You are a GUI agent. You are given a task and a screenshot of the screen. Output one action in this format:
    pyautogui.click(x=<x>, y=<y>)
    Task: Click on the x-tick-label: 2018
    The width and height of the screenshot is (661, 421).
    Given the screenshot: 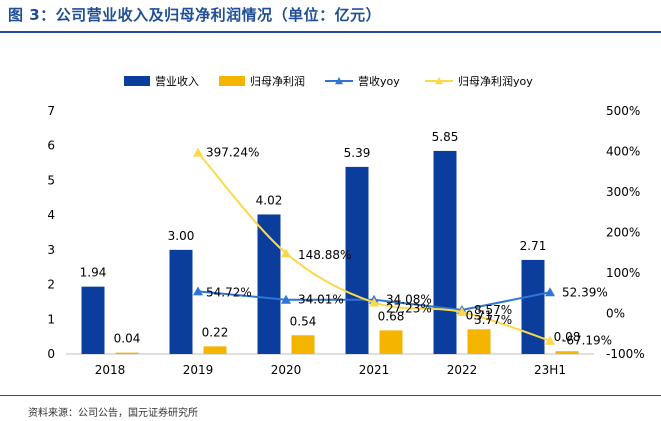 What is the action you would take?
    pyautogui.click(x=110, y=370)
    